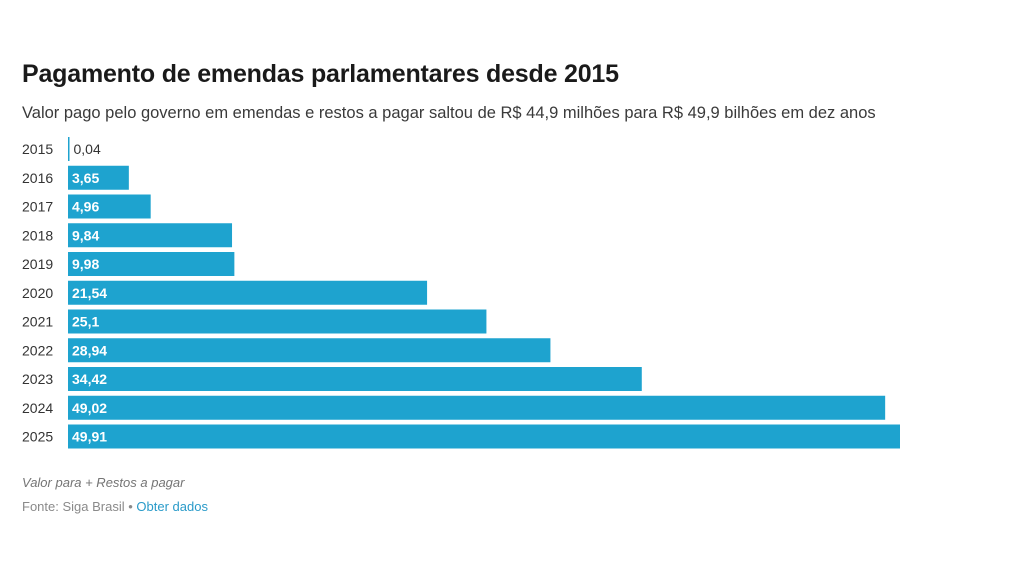 The height and width of the screenshot is (576, 1024). Describe the element at coordinates (85, 235) in the screenshot. I see `value-label-2018: 9,84` at that location.